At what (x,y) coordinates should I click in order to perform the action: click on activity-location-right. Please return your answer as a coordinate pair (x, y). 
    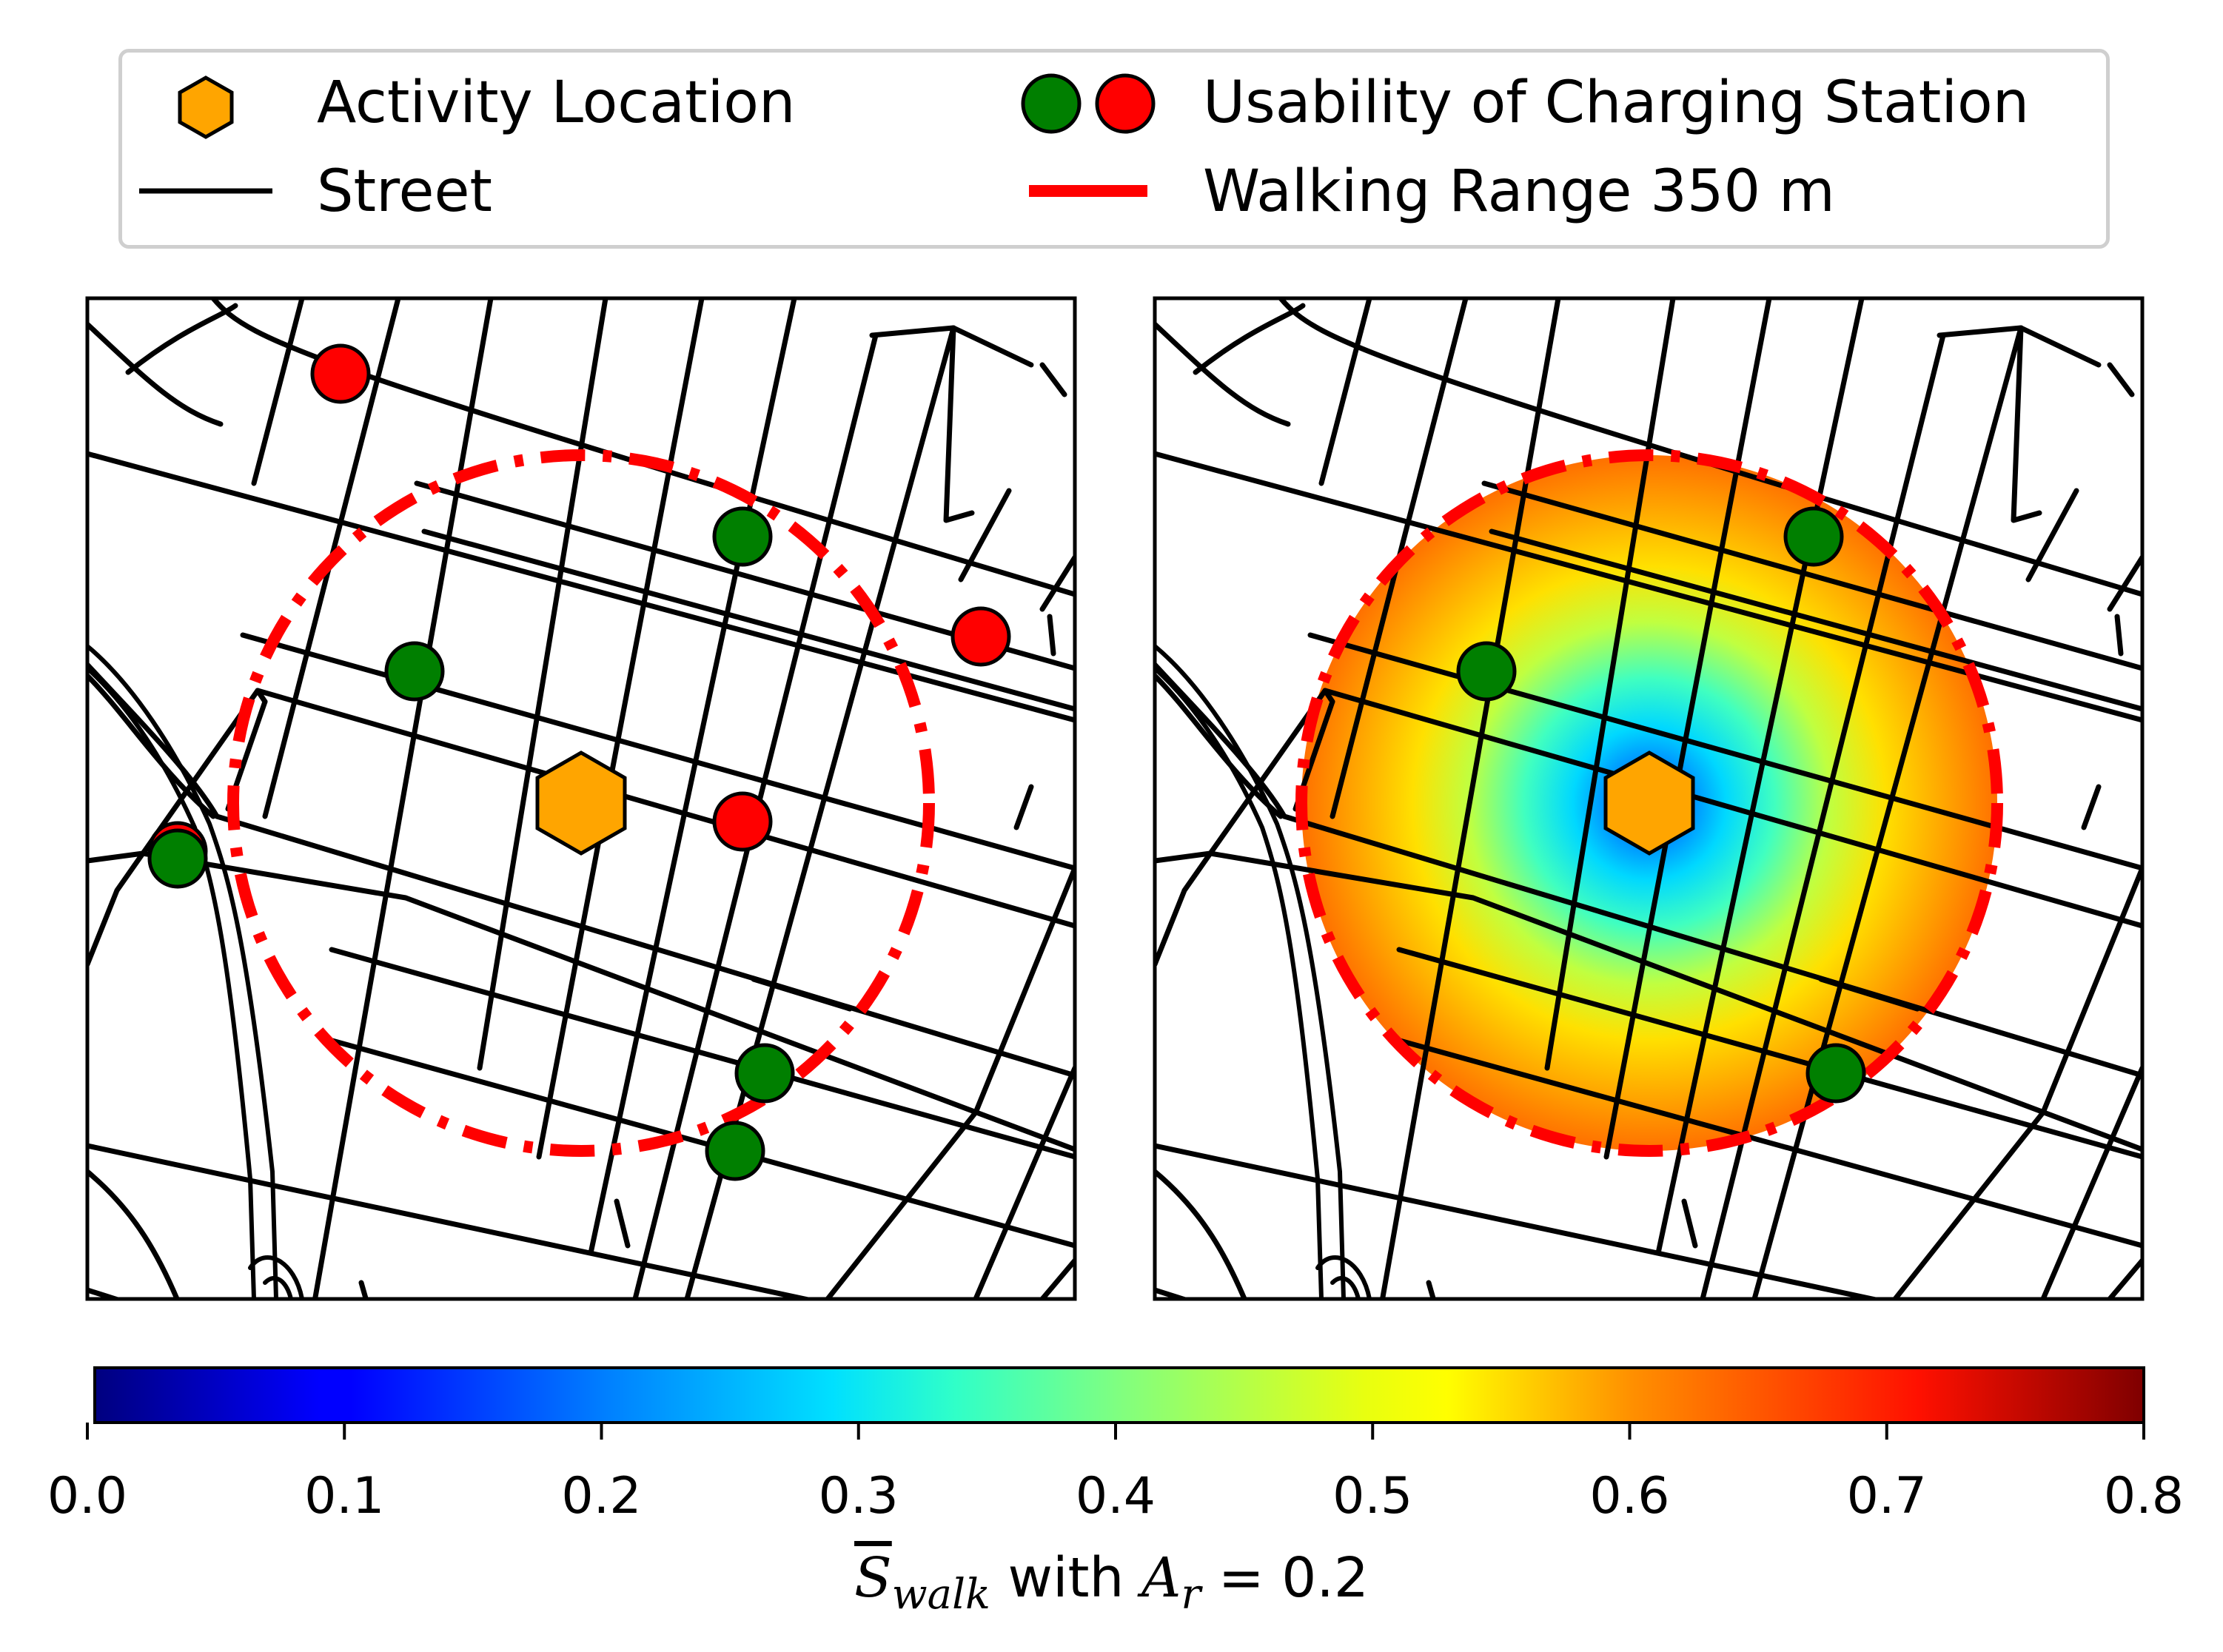
    Looking at the image, I should click on (1649, 803).